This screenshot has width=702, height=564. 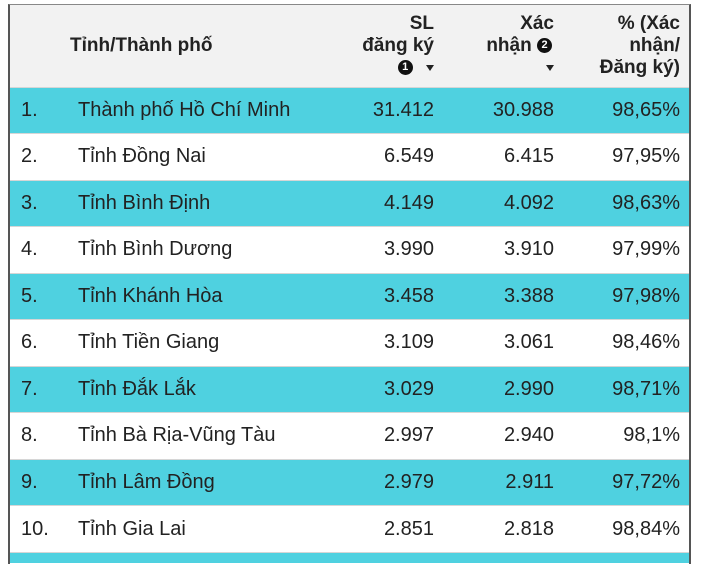 I want to click on next-row-stub, so click(x=349, y=557).